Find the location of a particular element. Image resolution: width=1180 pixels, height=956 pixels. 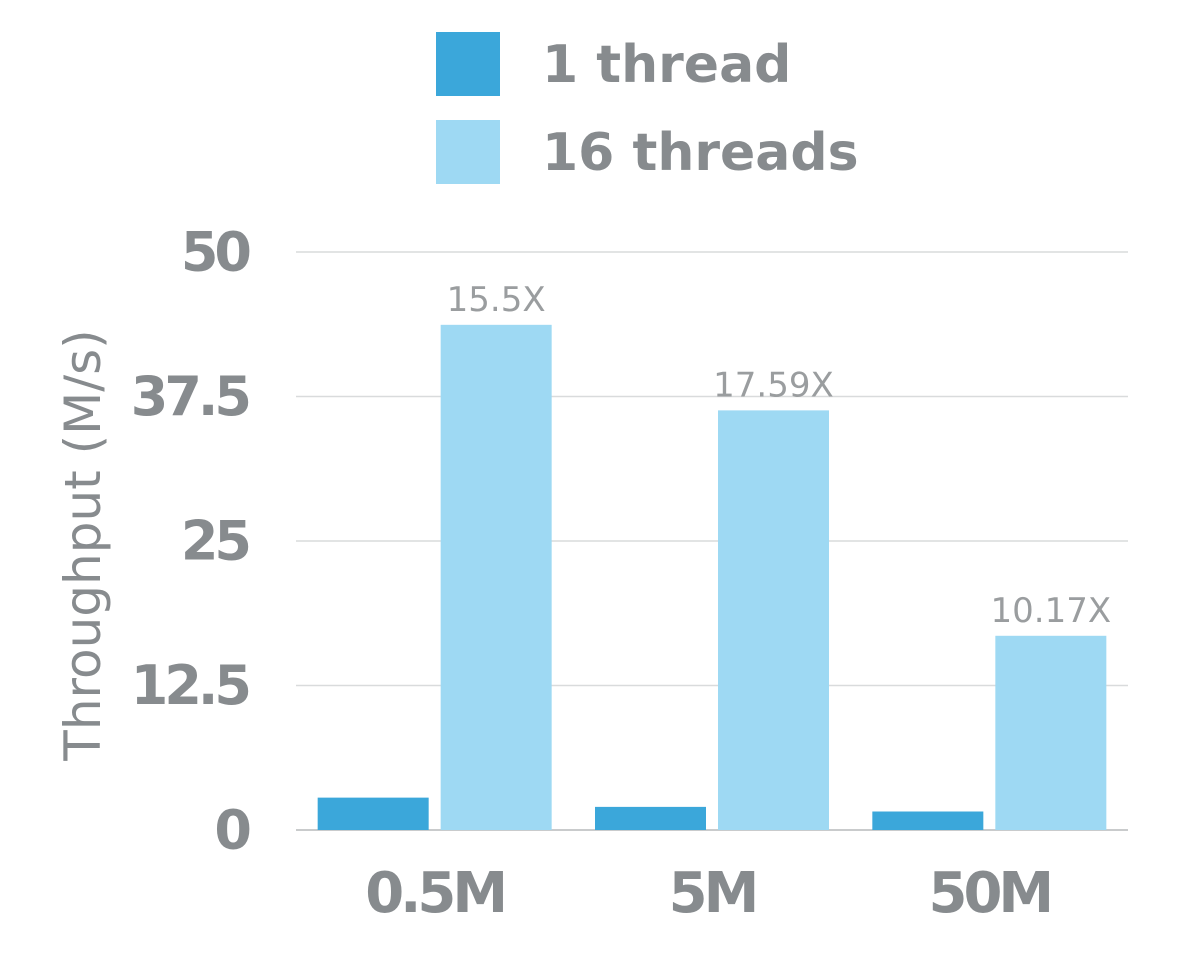

y-tick-label: 0 is located at coordinates (231, 830).